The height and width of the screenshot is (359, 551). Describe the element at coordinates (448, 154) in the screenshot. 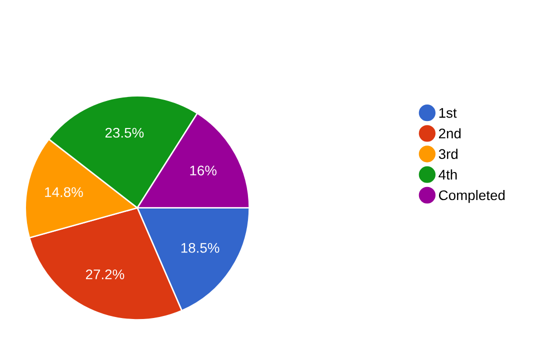

I see `legend-label: 3rd` at that location.